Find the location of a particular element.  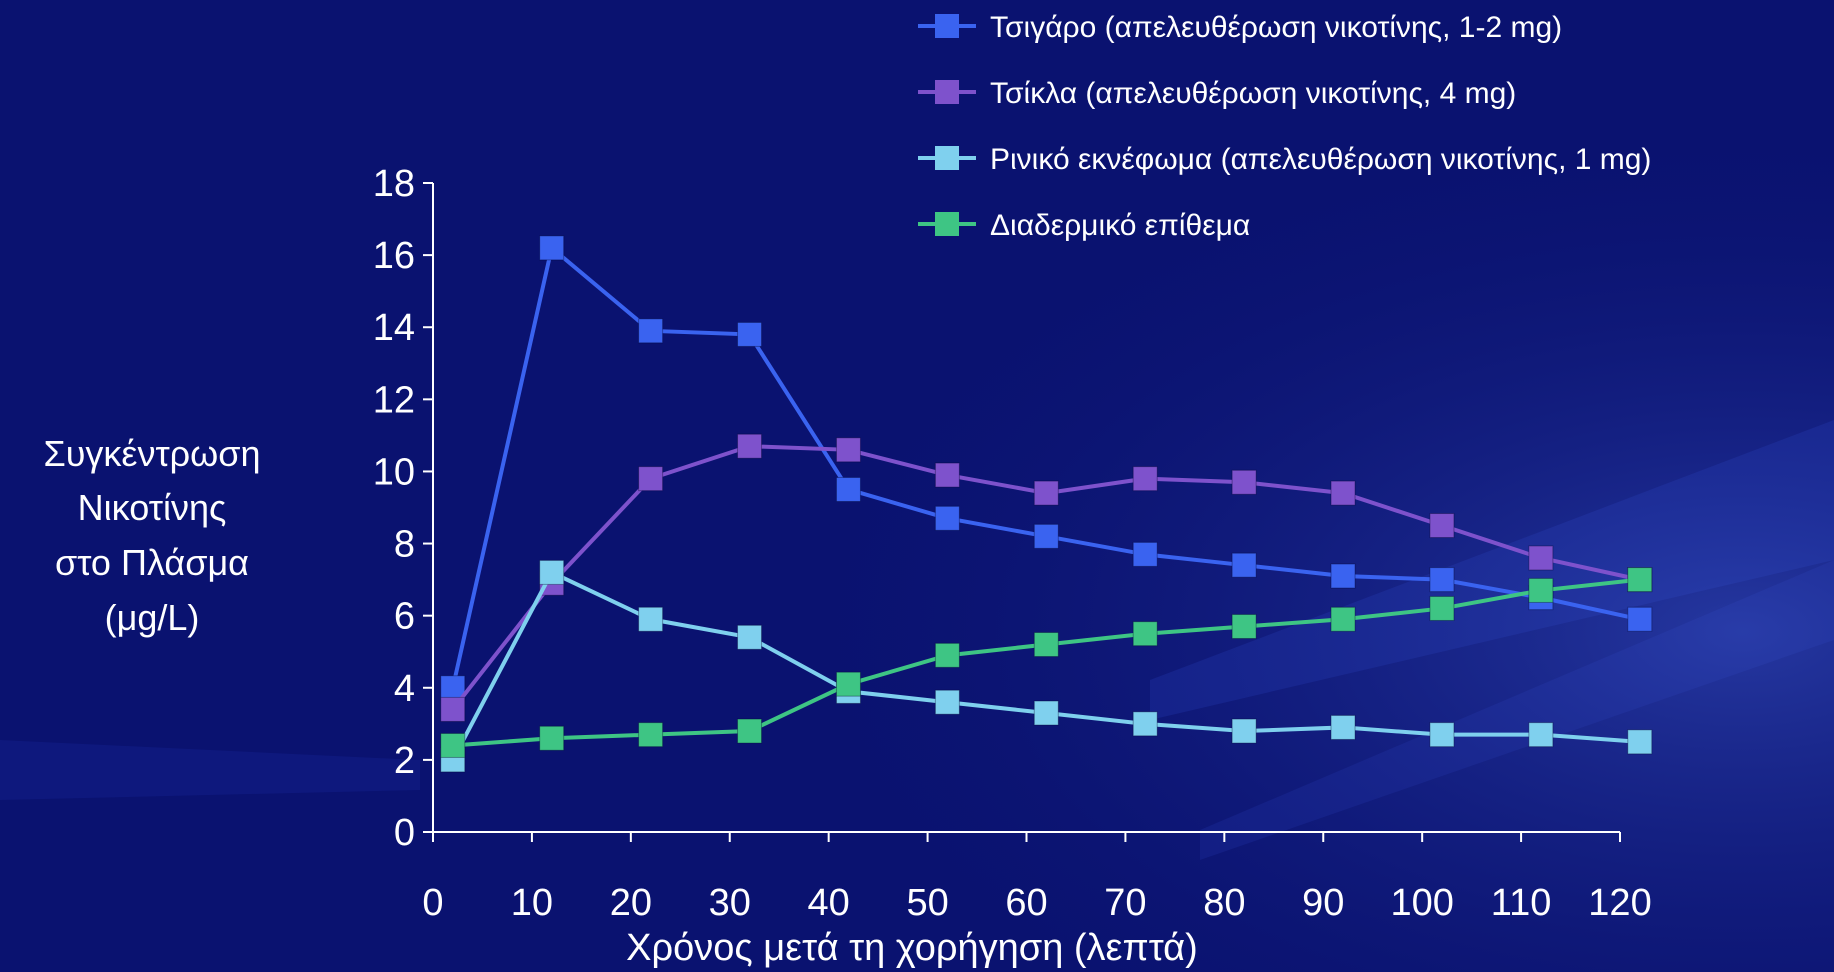

legend-item: Τσίκλα (απελευθέρωση νικοτίνης, 4 mg) is located at coordinates (1217, 93).